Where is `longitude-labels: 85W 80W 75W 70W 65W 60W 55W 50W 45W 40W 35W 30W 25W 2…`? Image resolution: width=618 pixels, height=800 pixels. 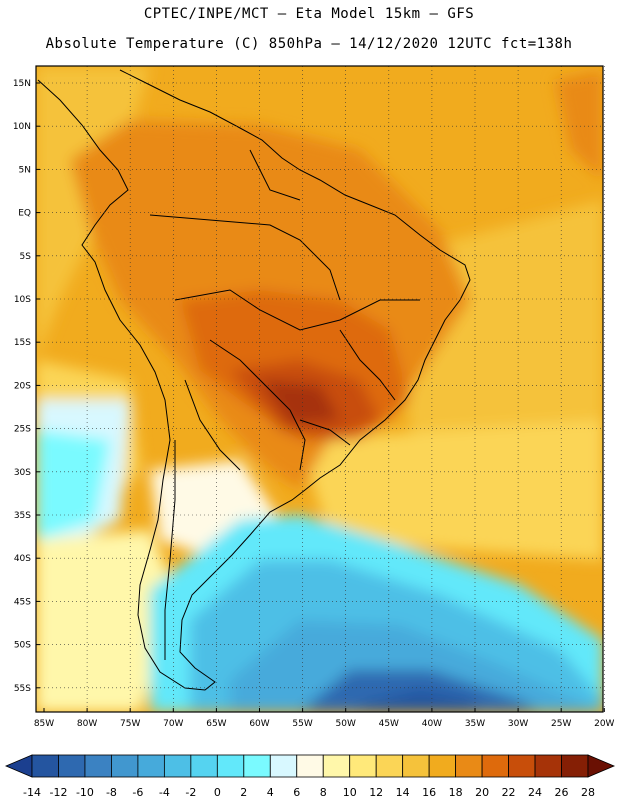
longitude-labels: 85W 80W 75W 70W 65W 60W 55W 50W 45W 40W 35W 30W 25W 2… is located at coordinates (324, 718).